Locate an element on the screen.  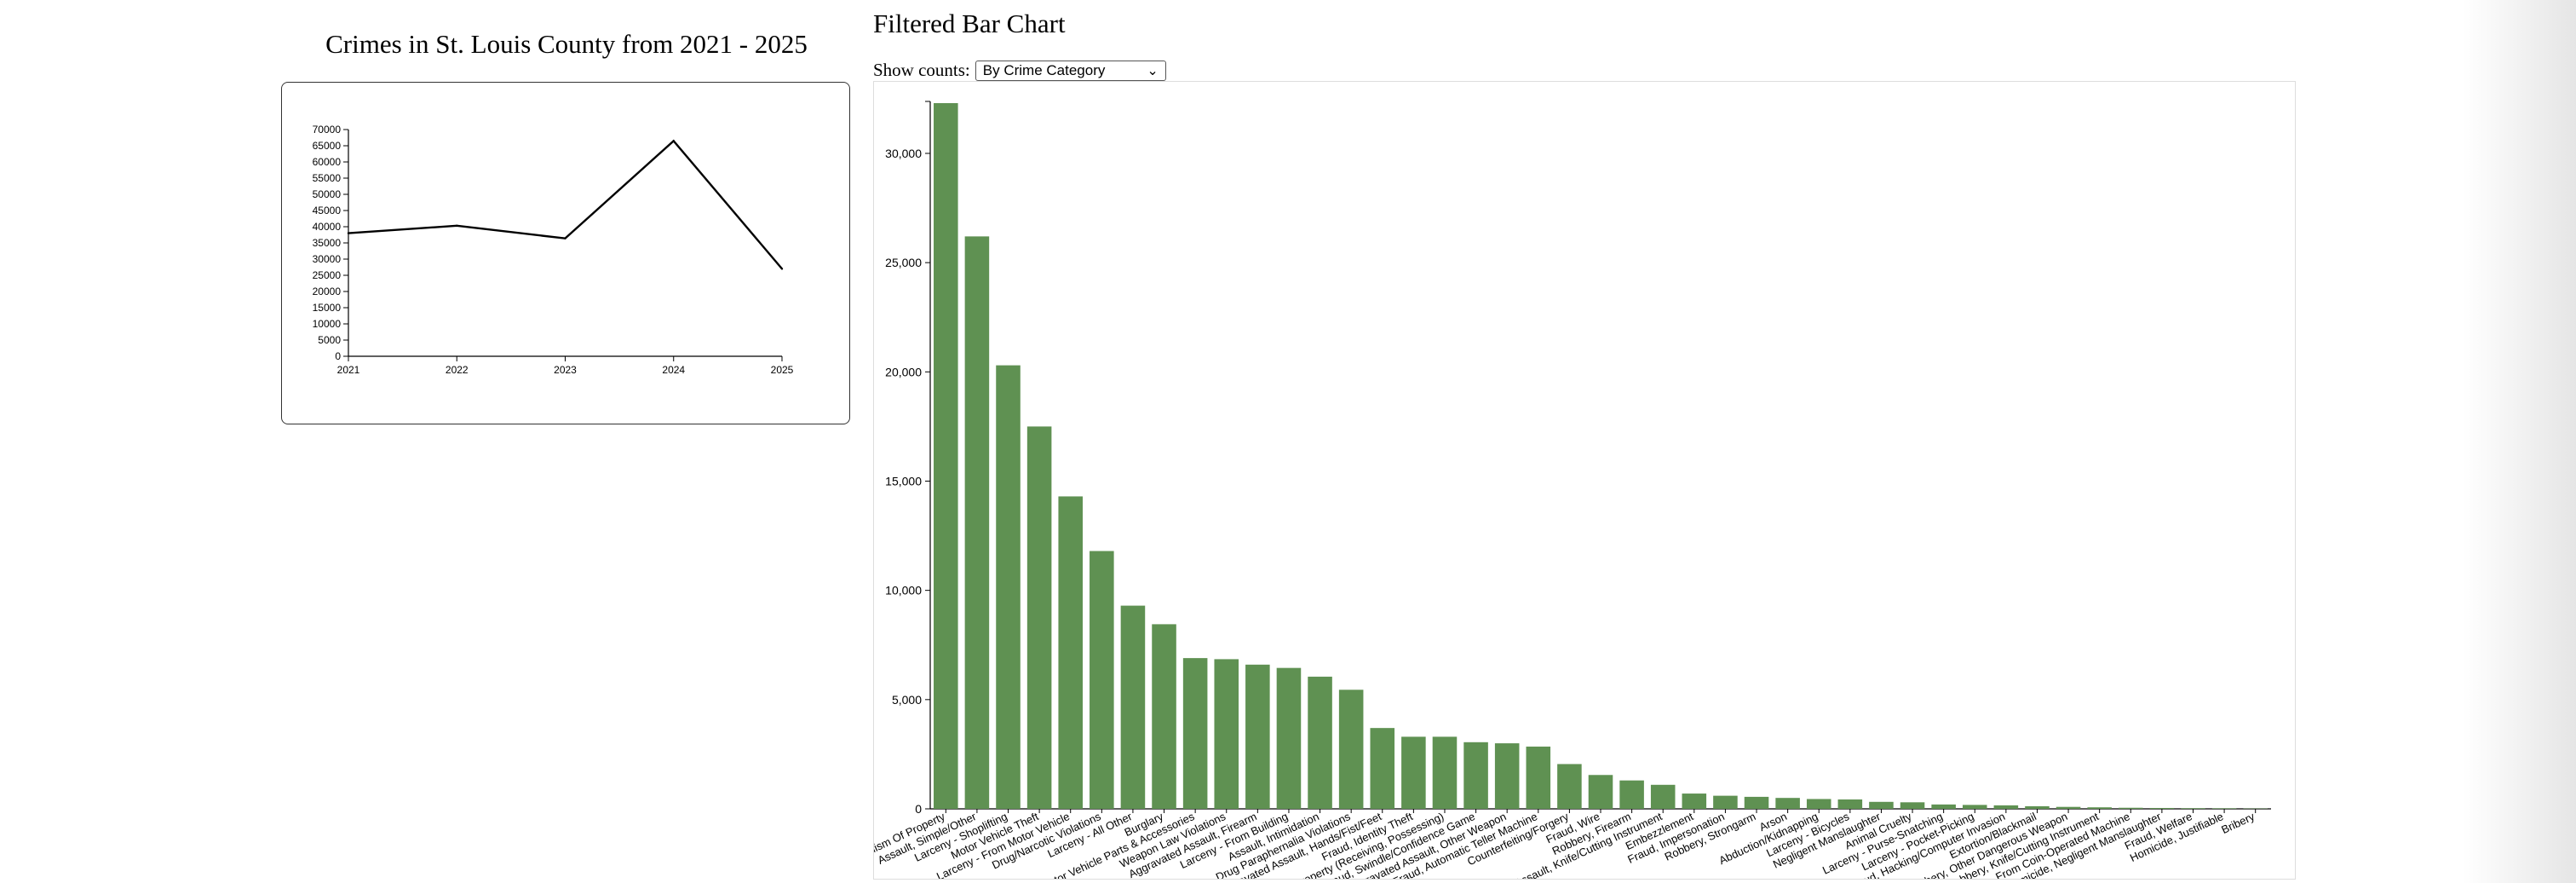
y-tick-label: 60000 is located at coordinates (328, 162).